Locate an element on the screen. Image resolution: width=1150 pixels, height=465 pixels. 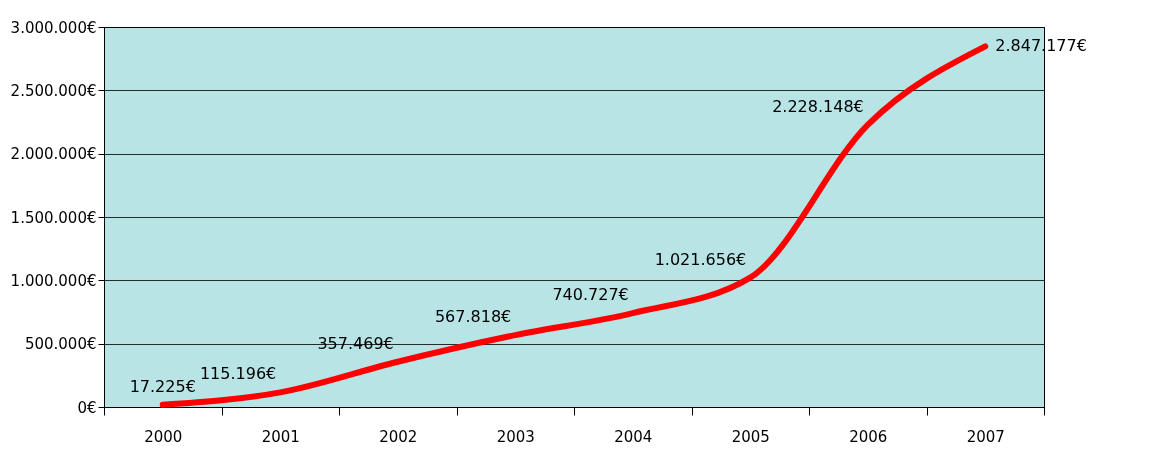
x-tick-label: 2005 is located at coordinates (750, 436).